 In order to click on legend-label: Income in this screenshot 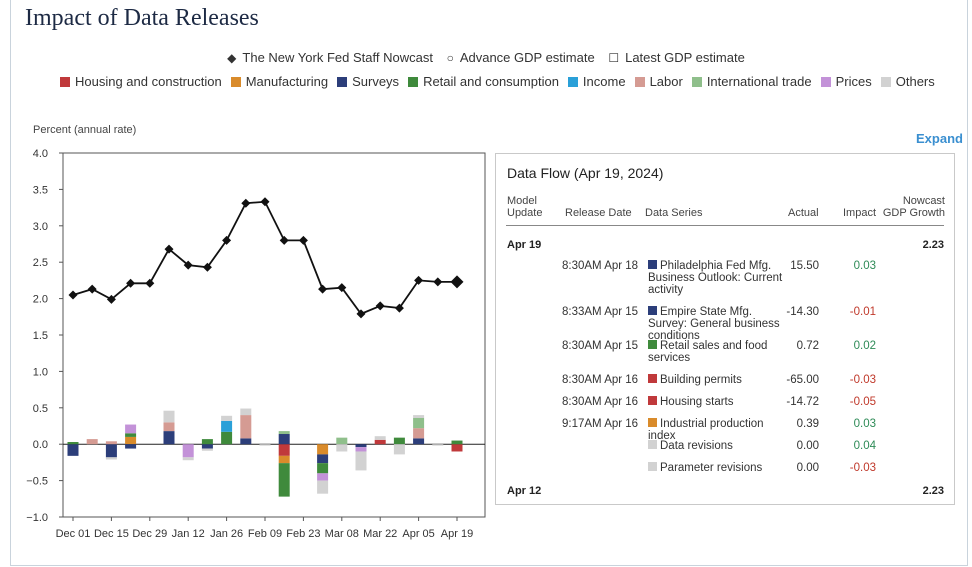, I will do `click(604, 81)`.